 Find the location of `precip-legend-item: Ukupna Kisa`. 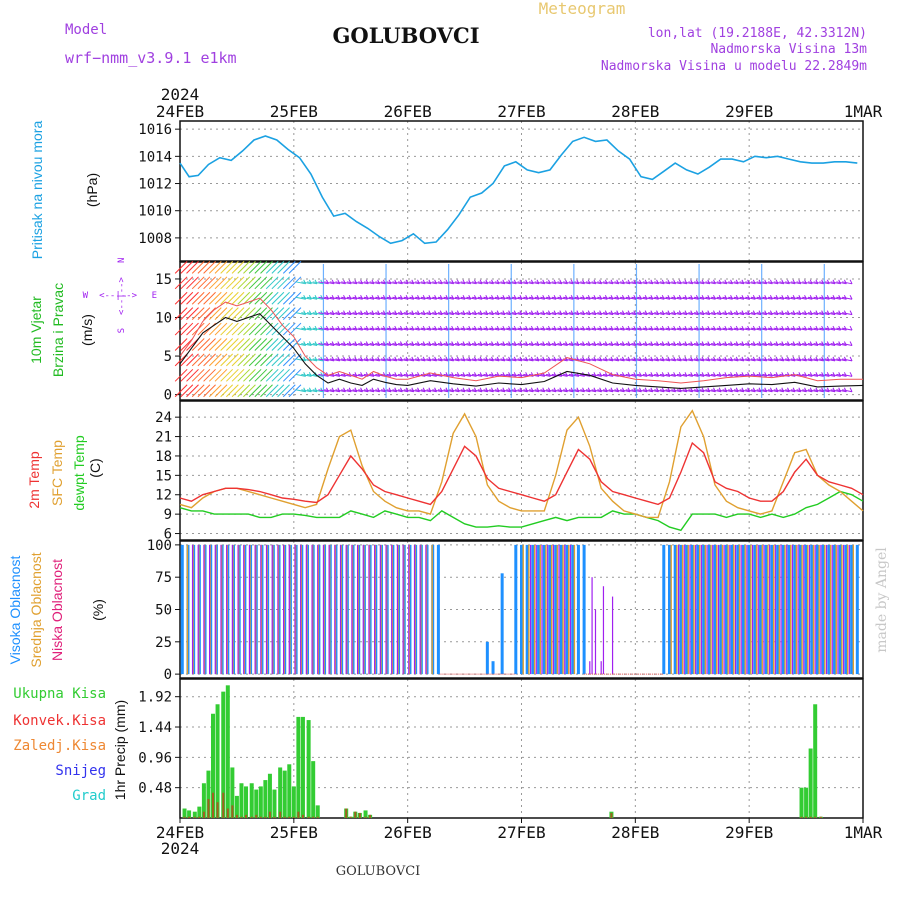

precip-legend-item: Ukupna Kisa is located at coordinates (59, 694).